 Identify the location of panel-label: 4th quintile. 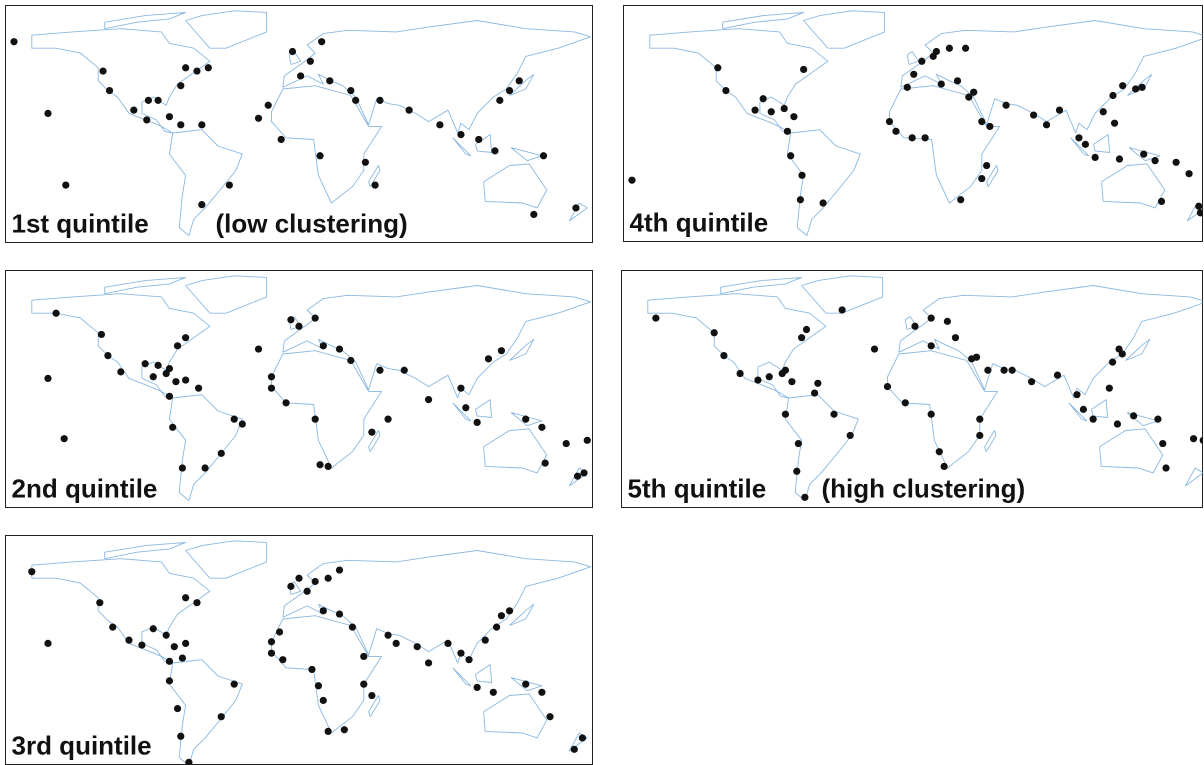
(699, 223).